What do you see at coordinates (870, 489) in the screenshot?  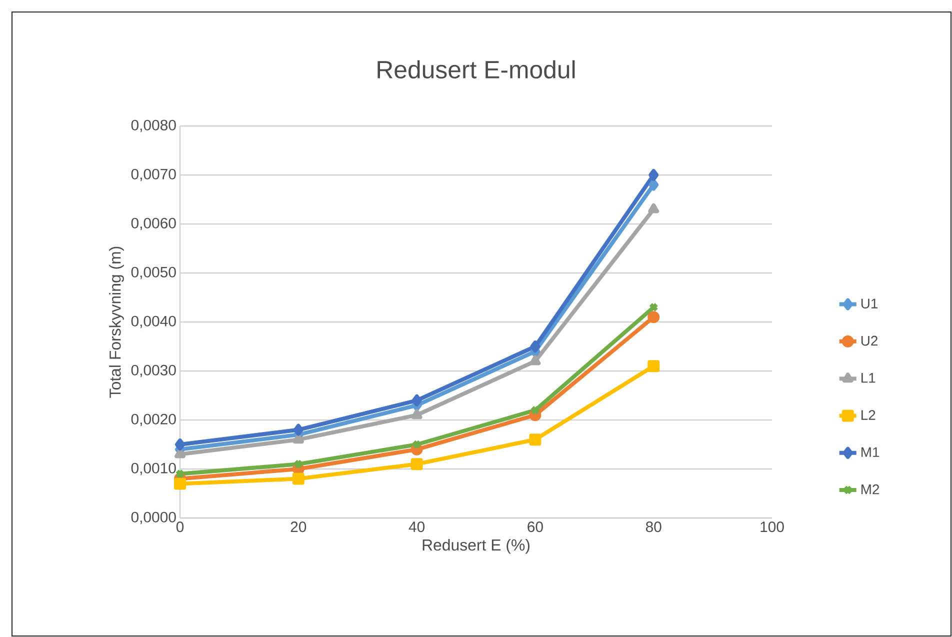 I see `legend-label: M2` at bounding box center [870, 489].